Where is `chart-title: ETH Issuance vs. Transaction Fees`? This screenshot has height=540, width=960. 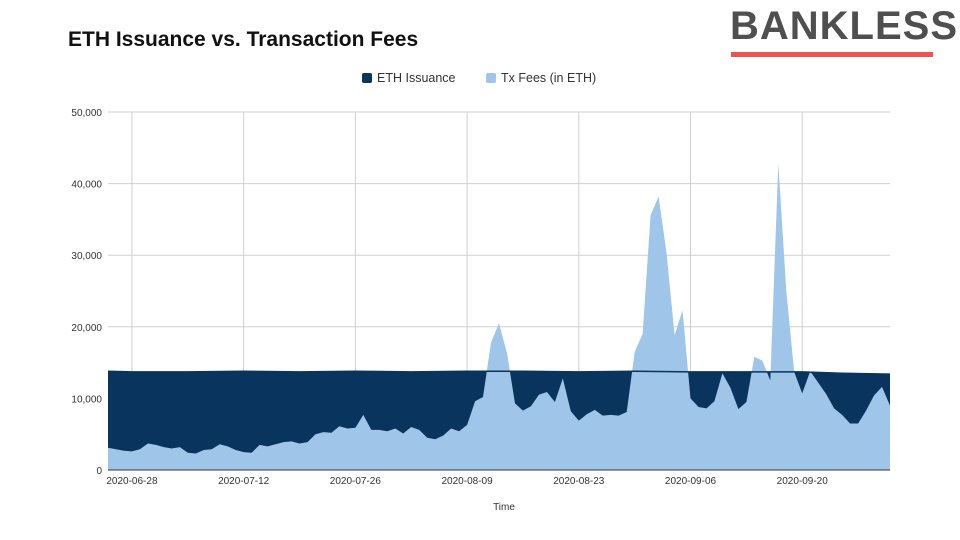 chart-title: ETH Issuance vs. Transaction Fees is located at coordinates (243, 39).